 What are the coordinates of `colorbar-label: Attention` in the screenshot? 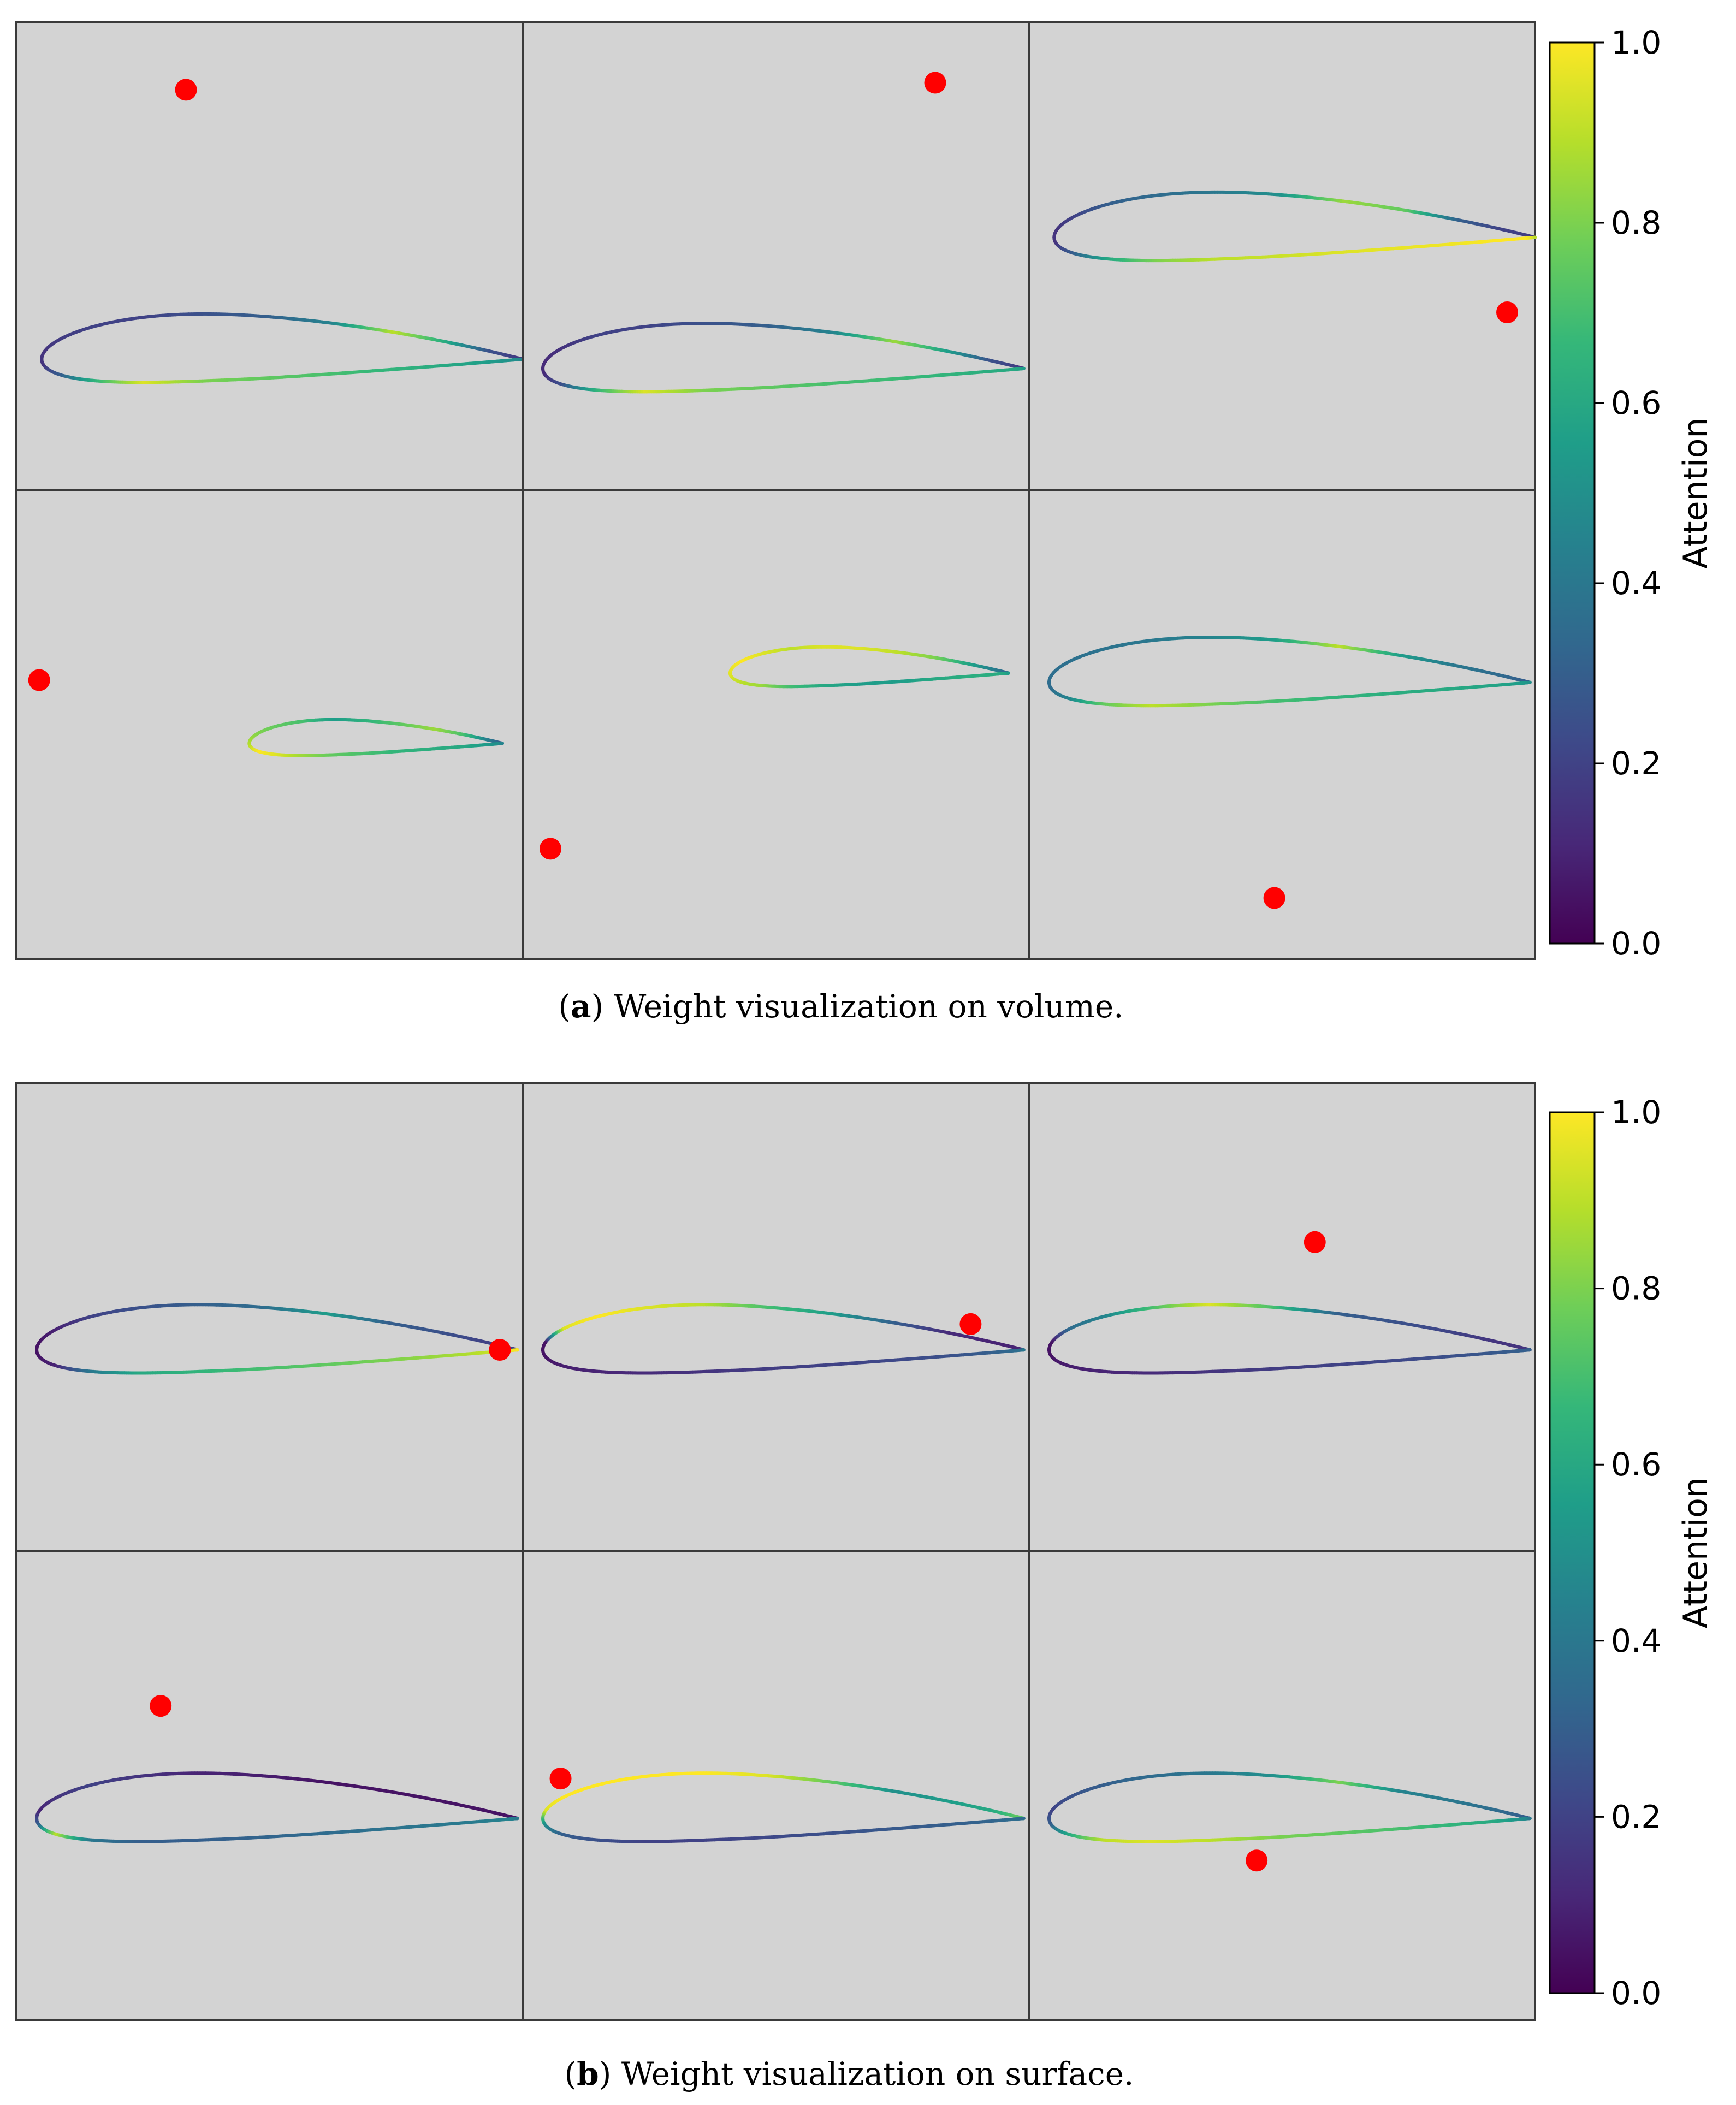 It's located at (1695, 493).